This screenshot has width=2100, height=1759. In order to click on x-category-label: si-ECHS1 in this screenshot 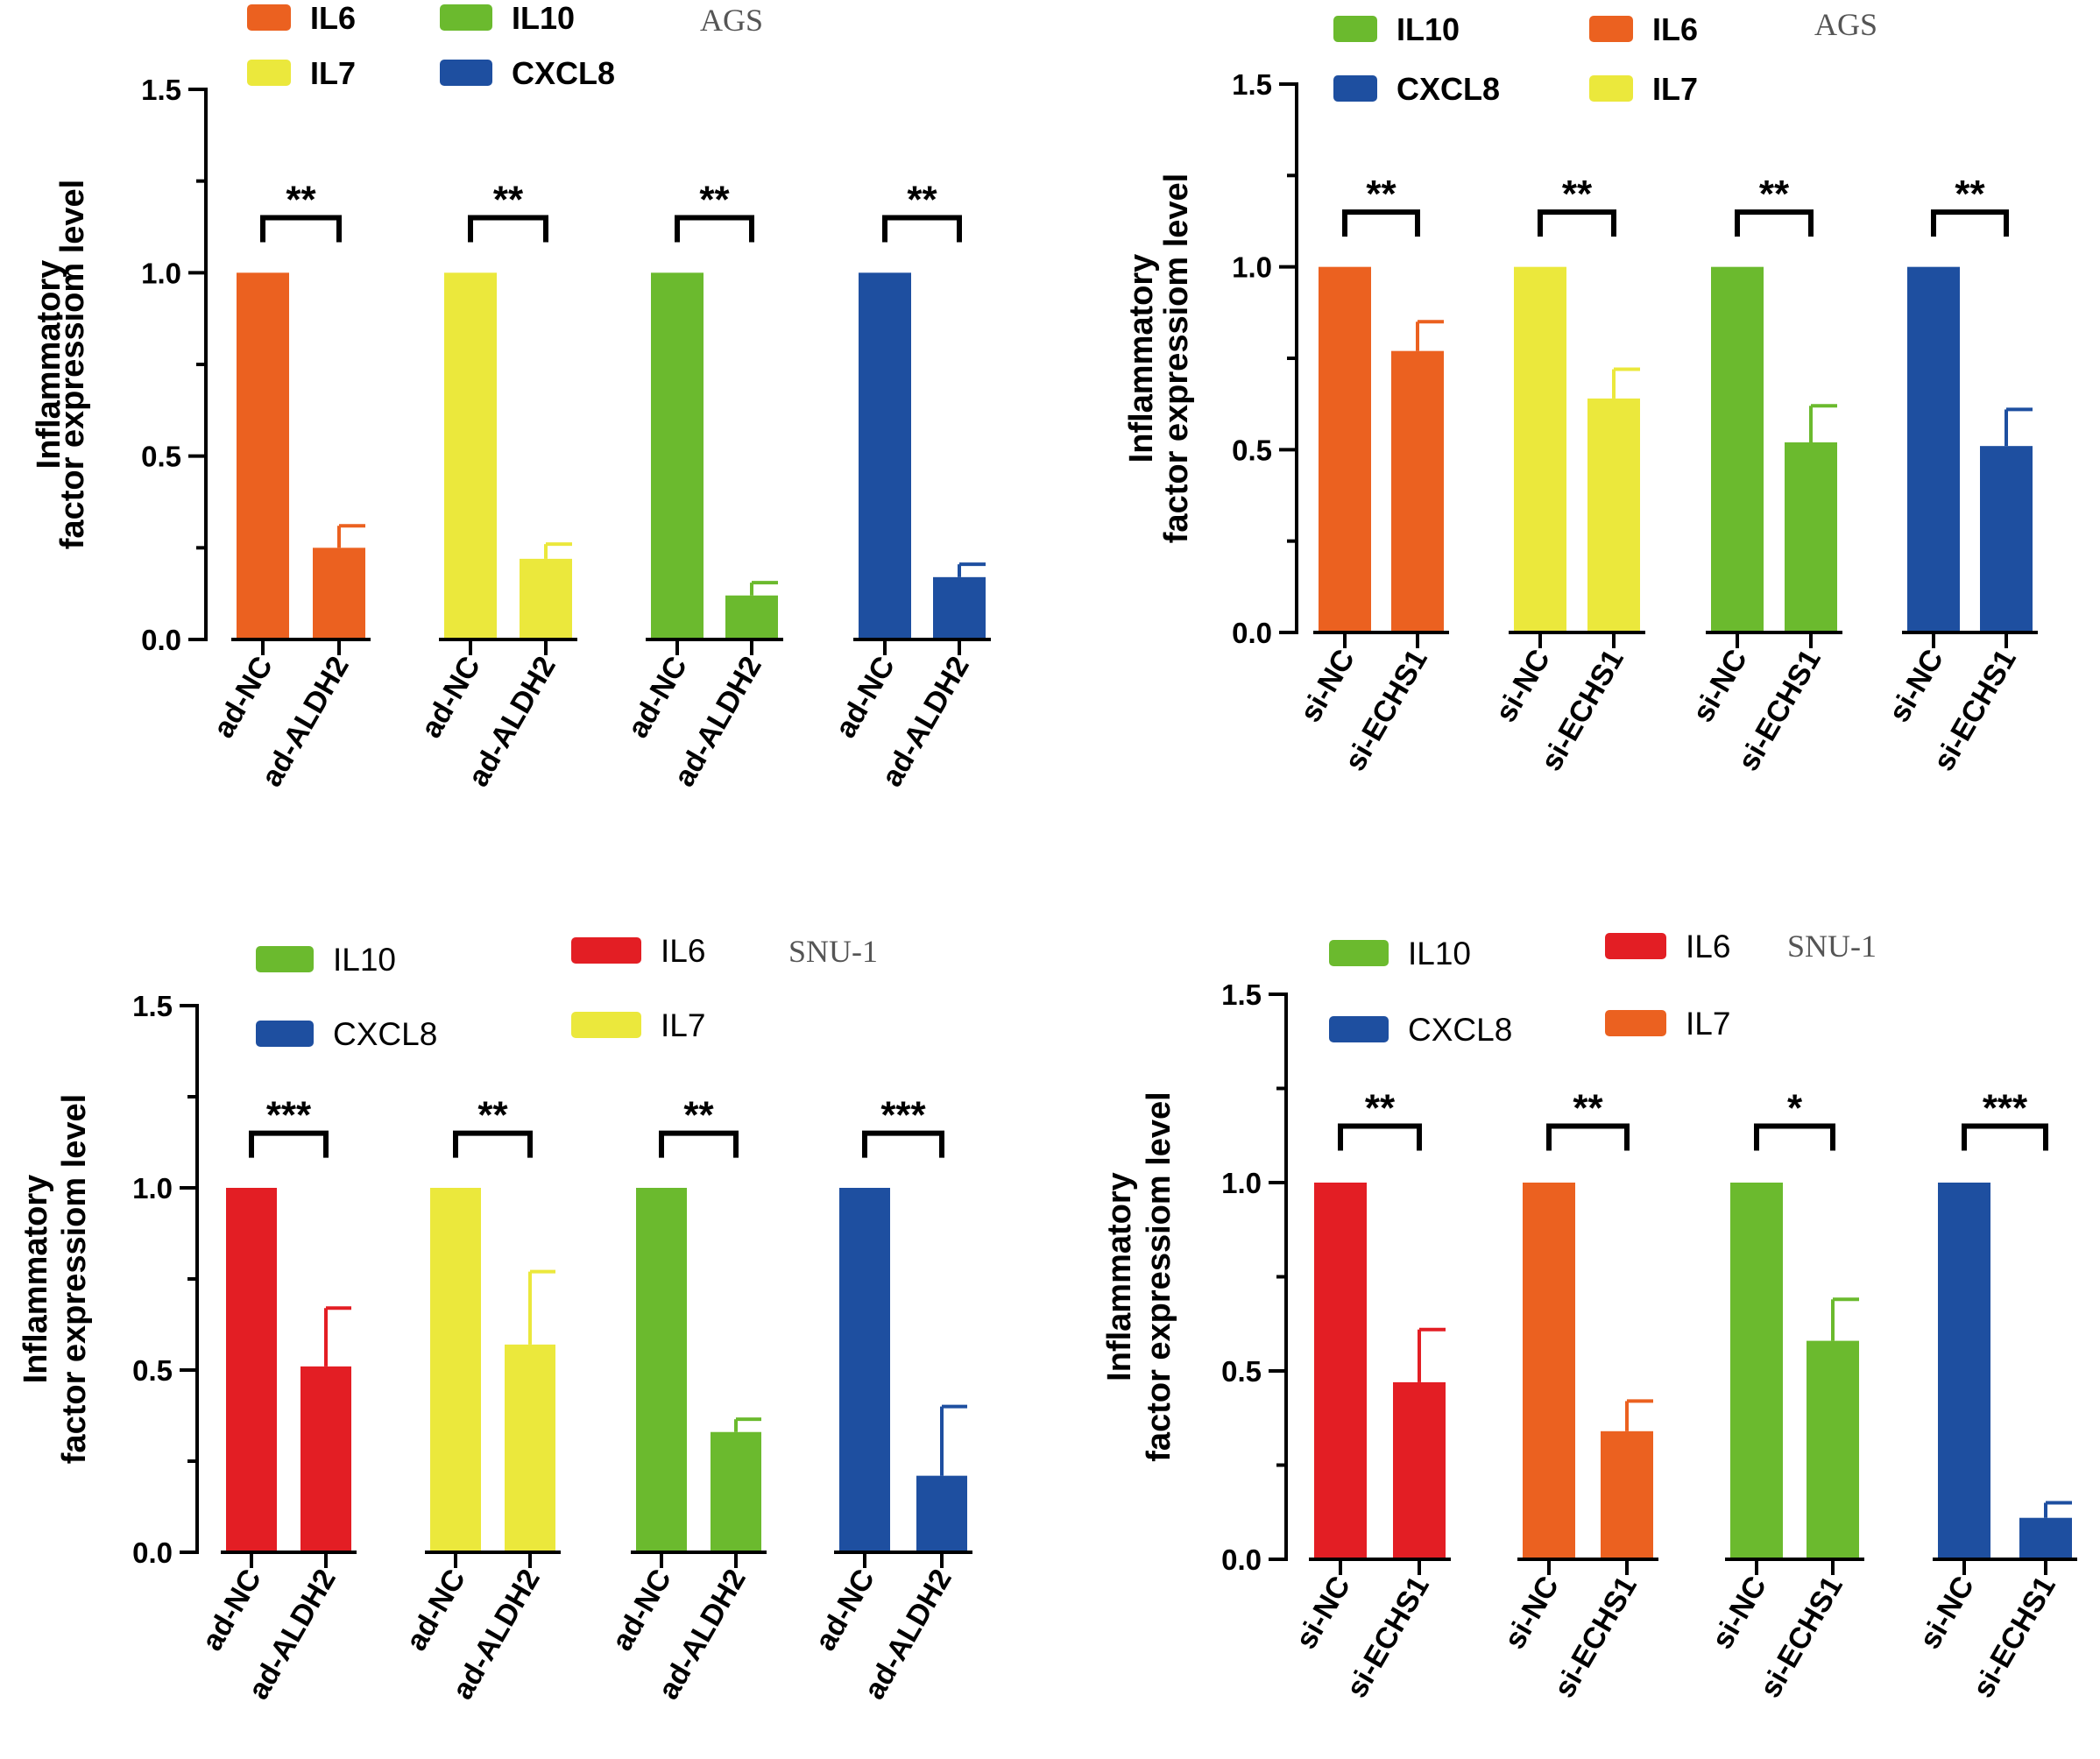, I will do `click(2013, 1637)`.